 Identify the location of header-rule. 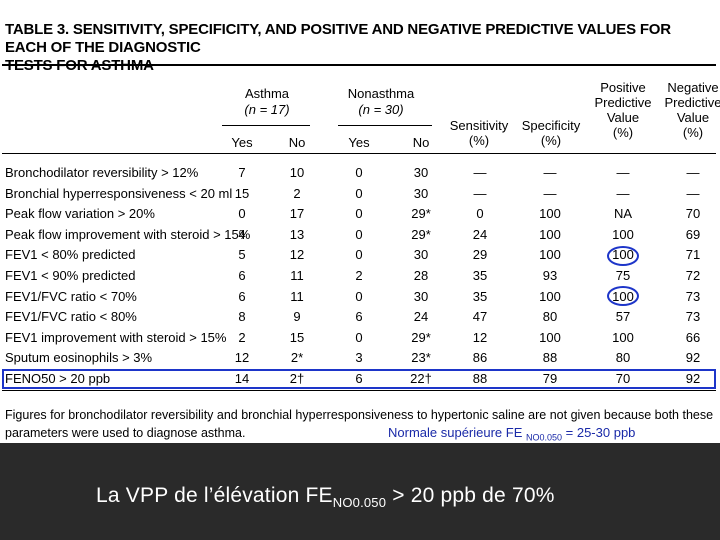
(359, 153).